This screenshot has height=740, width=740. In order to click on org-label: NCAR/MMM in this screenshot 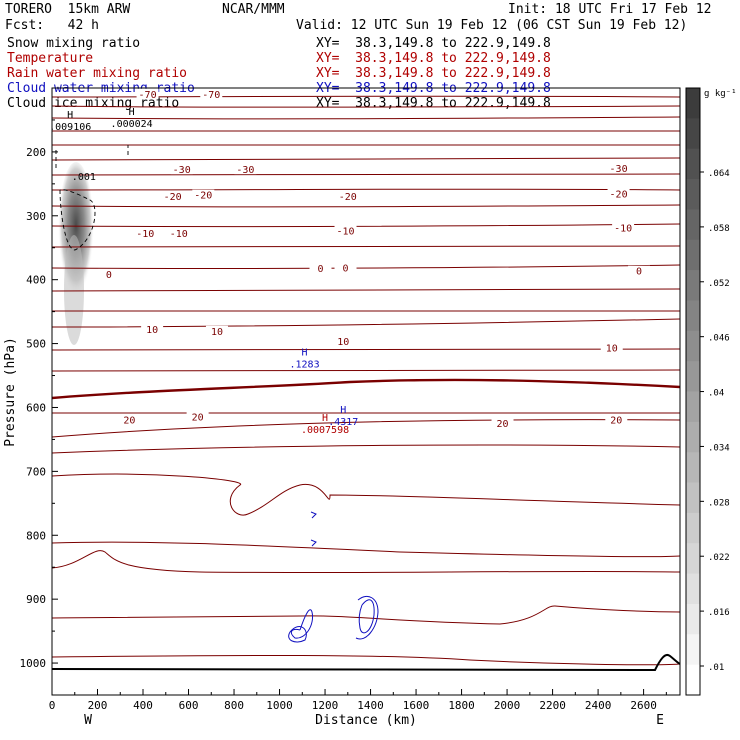, I will do `click(253, 9)`.